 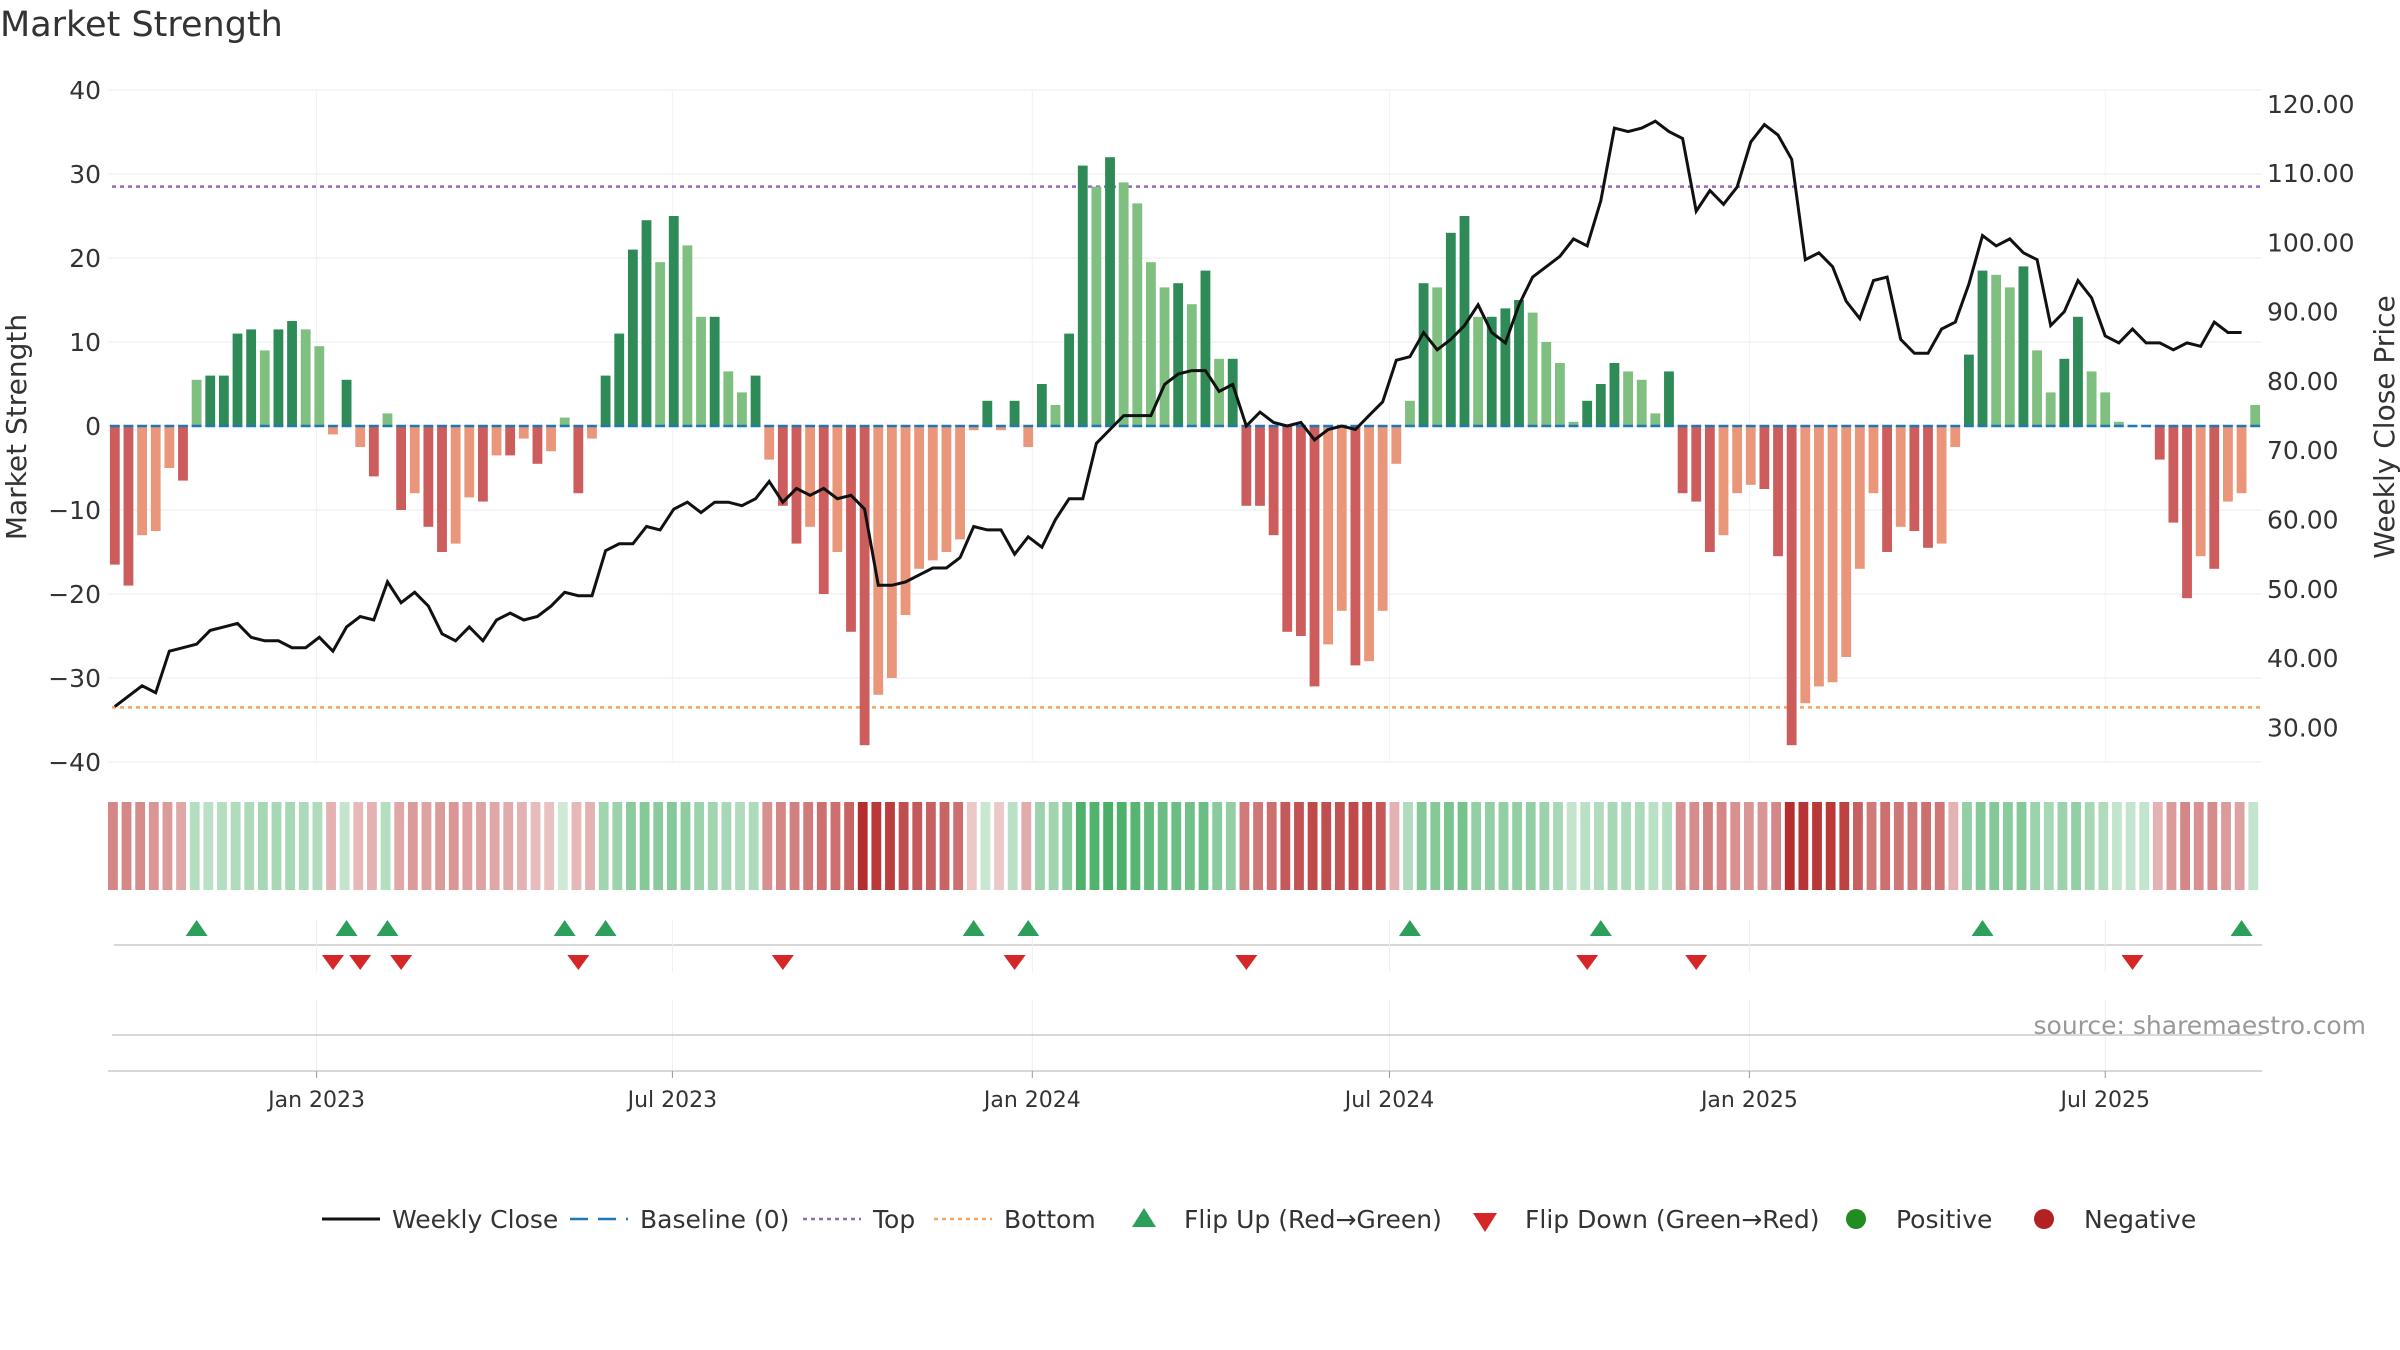 I want to click on legend-label: Top, so click(x=893, y=1219).